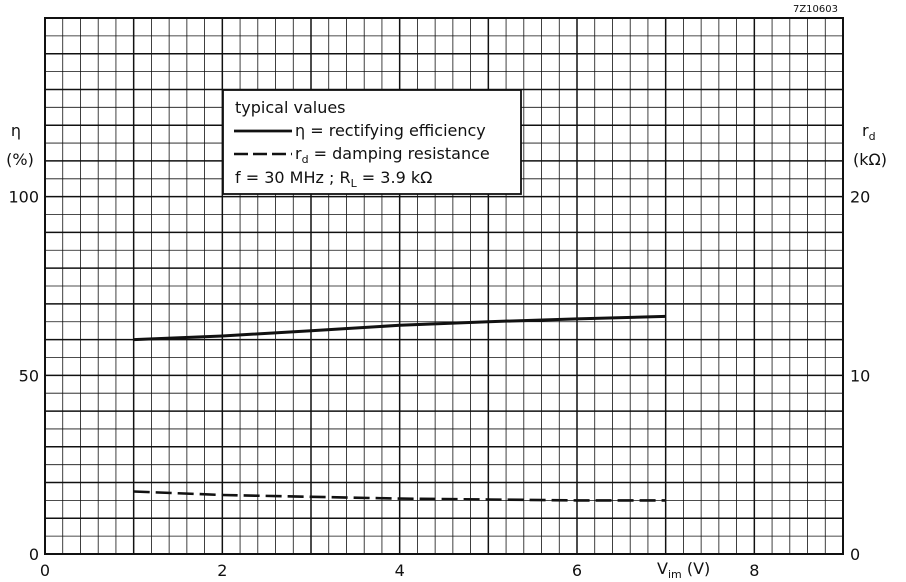  Describe the element at coordinates (34, 554) in the screenshot. I see `y-left-tick-label: 0` at that location.